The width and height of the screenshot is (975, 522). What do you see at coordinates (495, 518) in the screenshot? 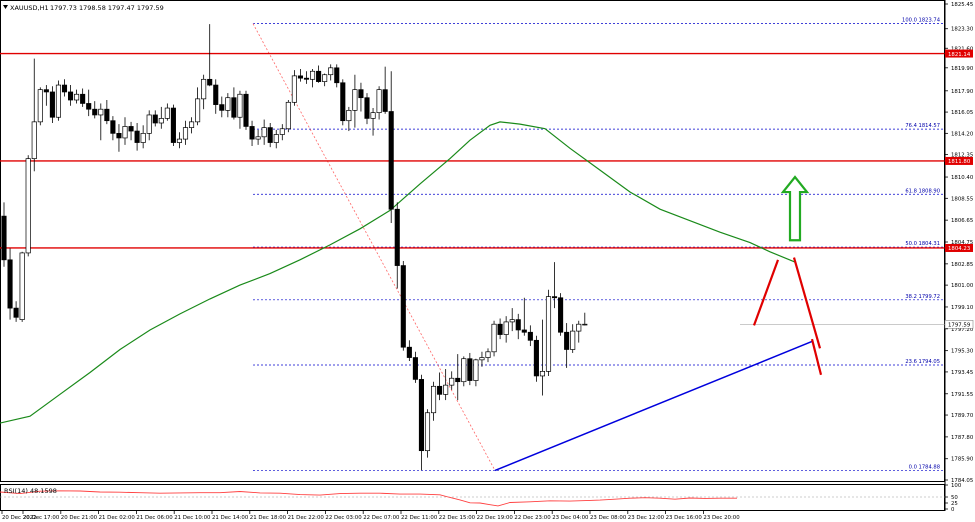
I see `time-tick-label: 22 Dec 19:00` at bounding box center [495, 518].